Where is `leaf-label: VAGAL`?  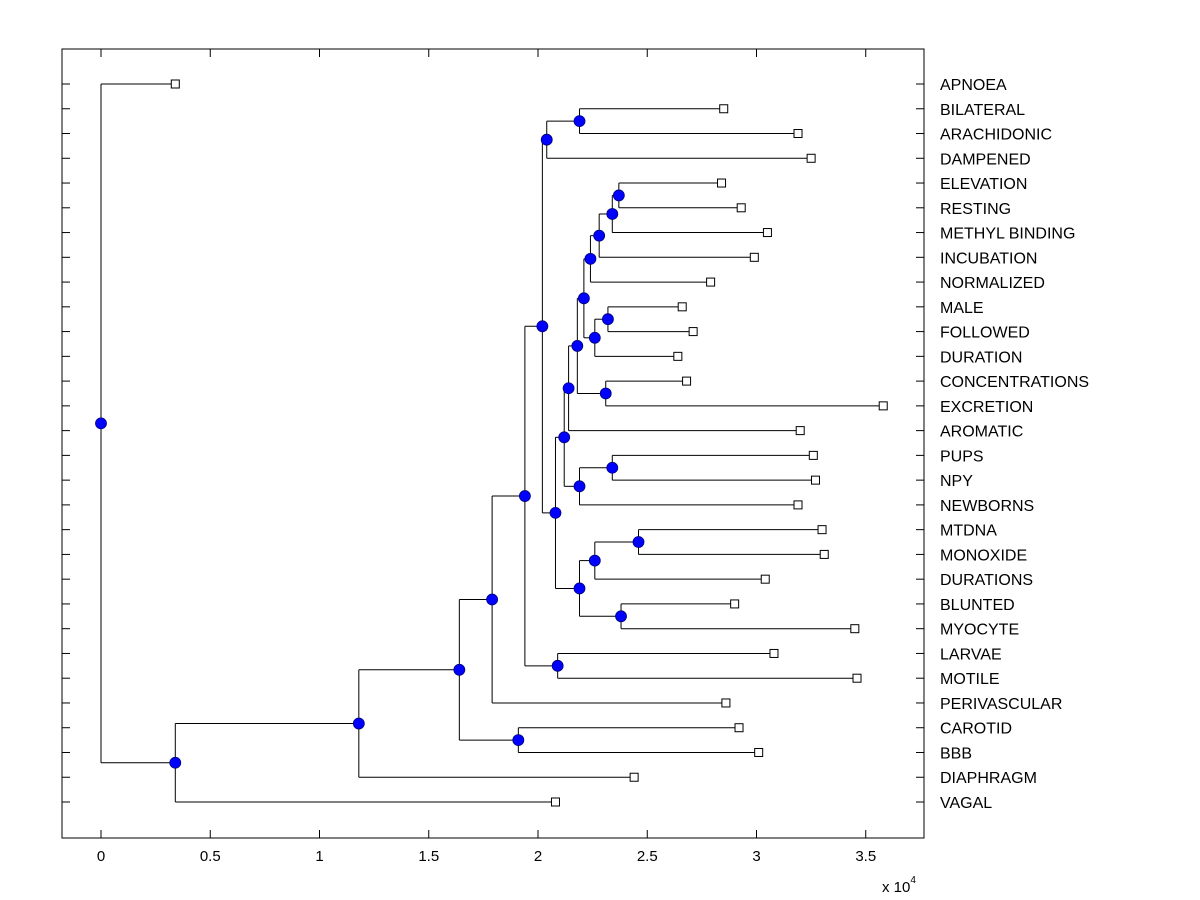
leaf-label: VAGAL is located at coordinates (966, 803).